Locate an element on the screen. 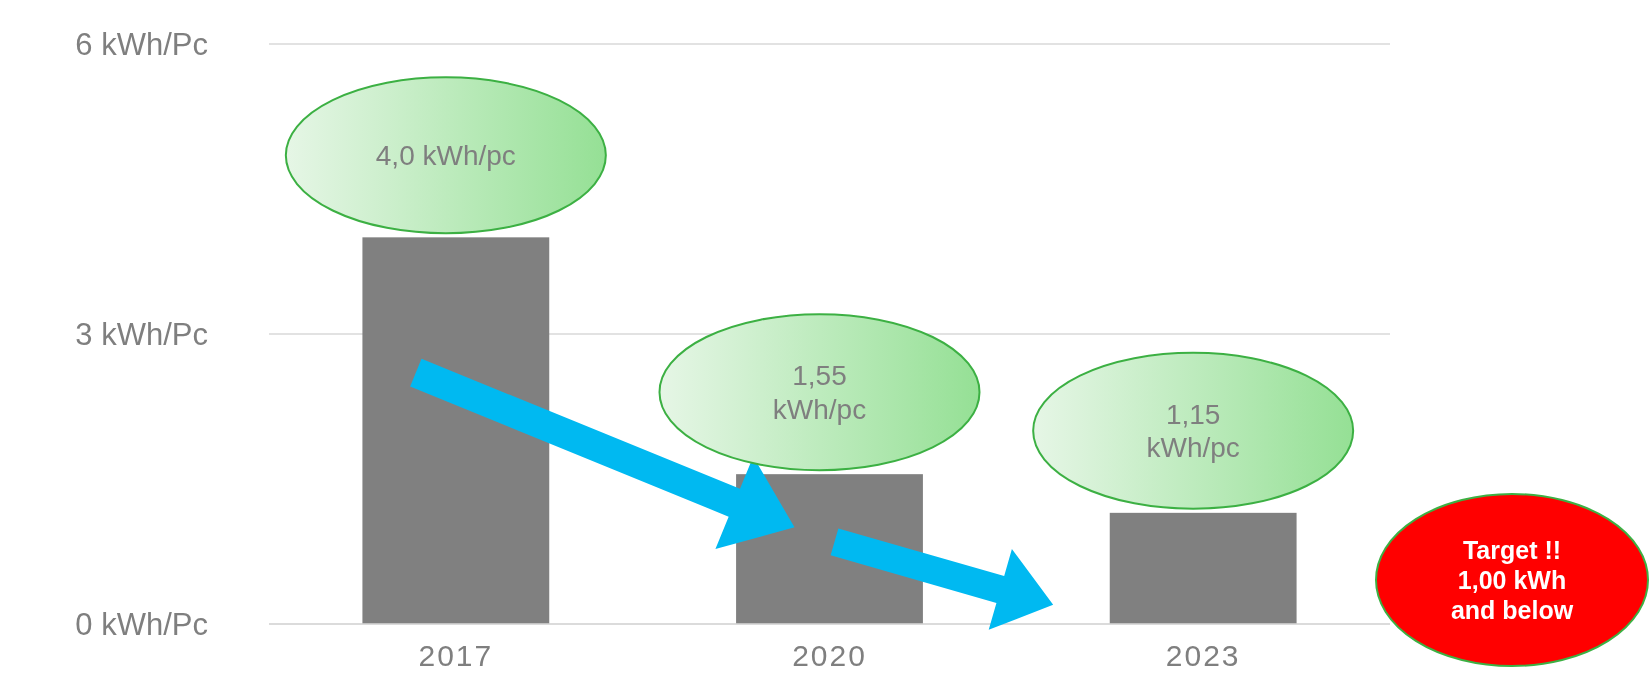 This screenshot has width=1652, height=681. data-label: 4,0 kWh/pc is located at coordinates (445, 156).